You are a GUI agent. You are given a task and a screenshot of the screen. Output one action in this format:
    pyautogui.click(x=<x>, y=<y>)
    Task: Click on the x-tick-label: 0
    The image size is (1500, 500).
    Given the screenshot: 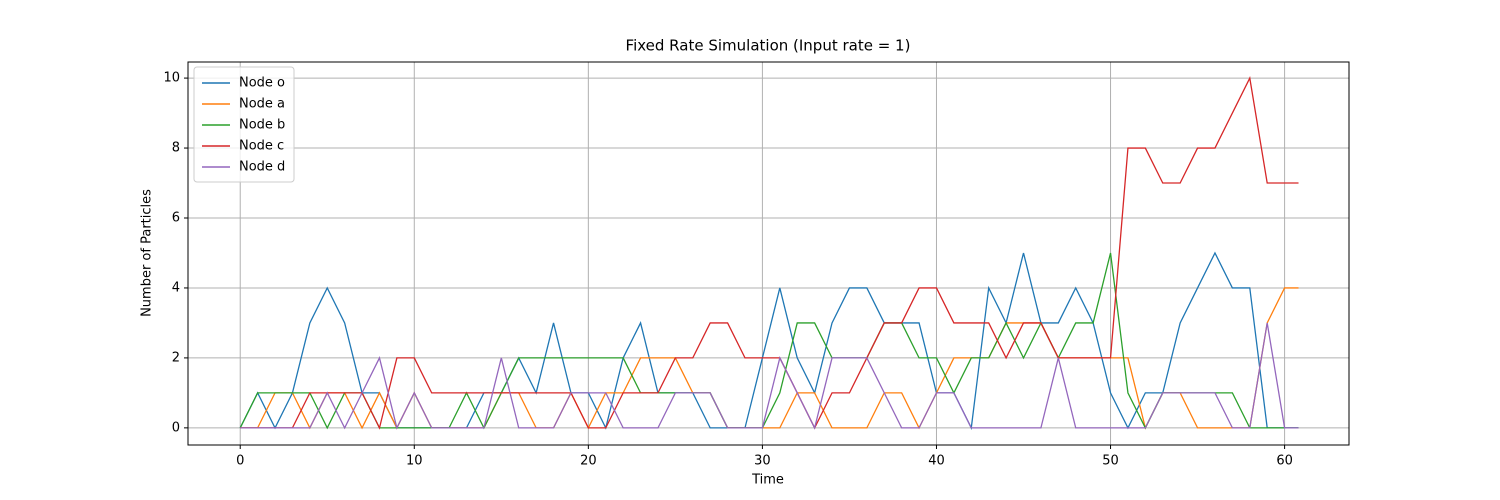 What is the action you would take?
    pyautogui.click(x=240, y=461)
    